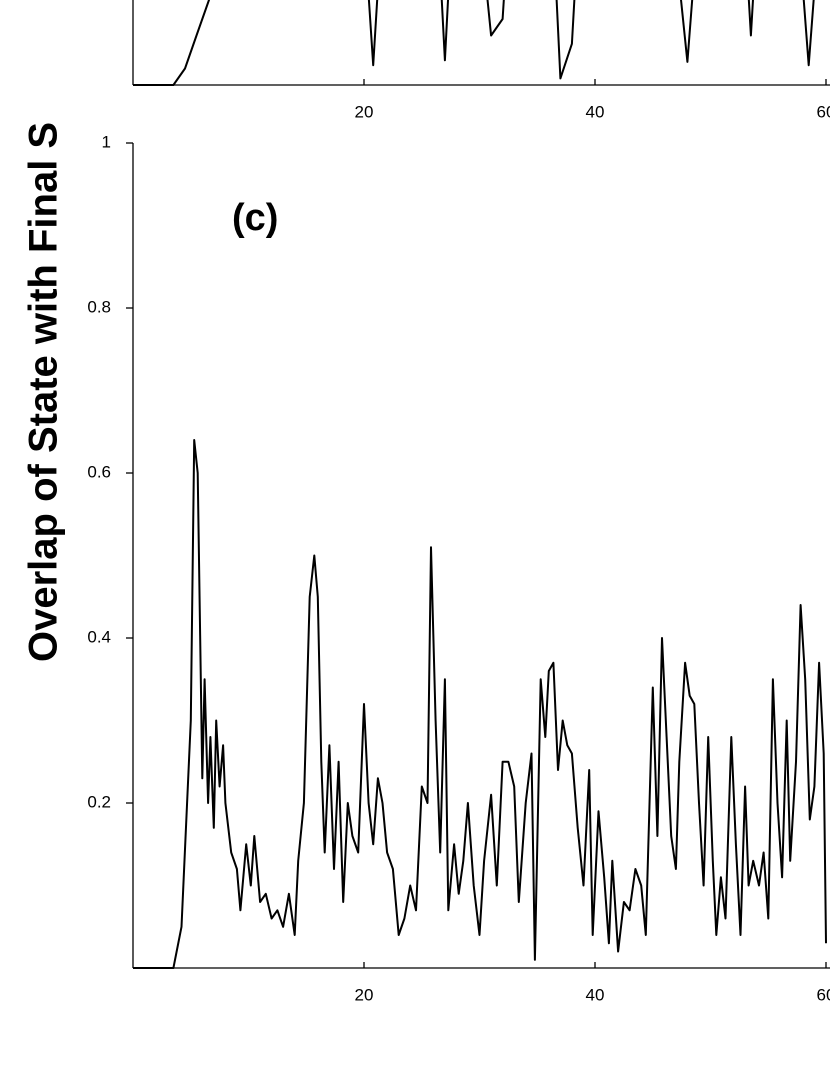 The height and width of the screenshot is (1075, 830). What do you see at coordinates (106, 141) in the screenshot?
I see `y-tick-label: 1` at bounding box center [106, 141].